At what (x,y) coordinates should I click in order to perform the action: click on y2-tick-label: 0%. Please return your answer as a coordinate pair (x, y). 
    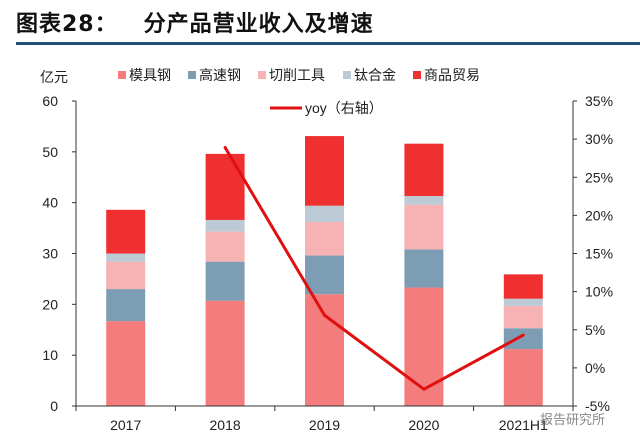
    Looking at the image, I should click on (595, 368).